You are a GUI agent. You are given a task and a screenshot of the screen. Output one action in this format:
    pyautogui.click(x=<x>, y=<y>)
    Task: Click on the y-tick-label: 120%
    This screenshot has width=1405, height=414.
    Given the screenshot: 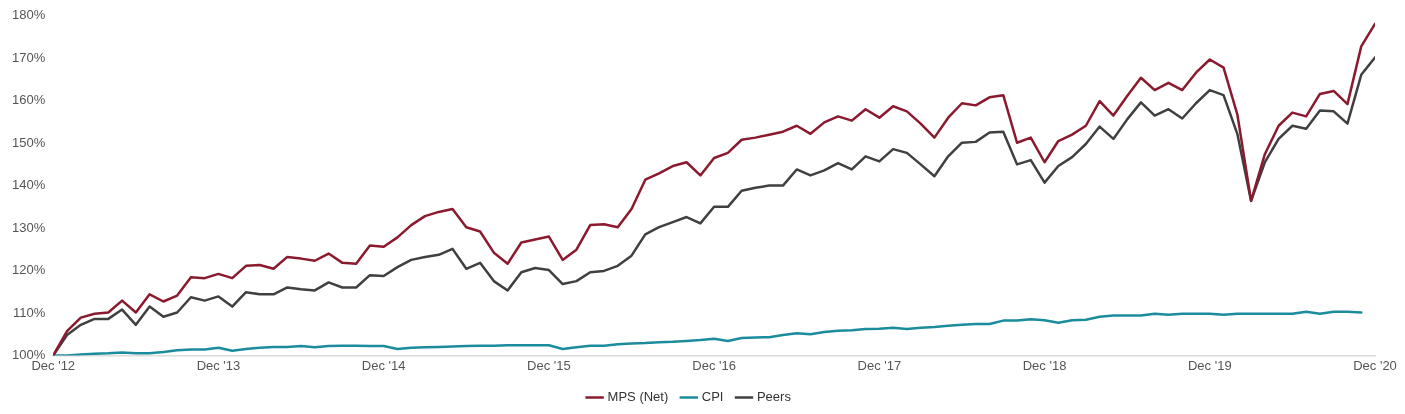 What is the action you would take?
    pyautogui.click(x=29, y=270)
    